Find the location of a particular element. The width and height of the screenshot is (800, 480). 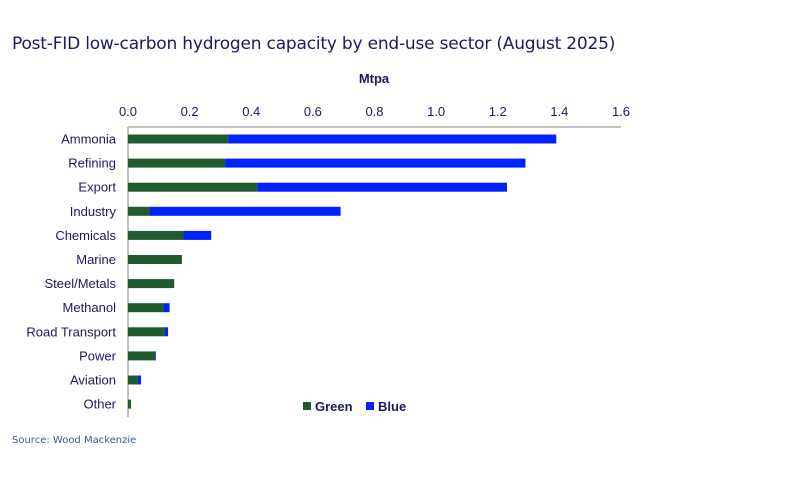

category-label: Industry is located at coordinates (93, 211).